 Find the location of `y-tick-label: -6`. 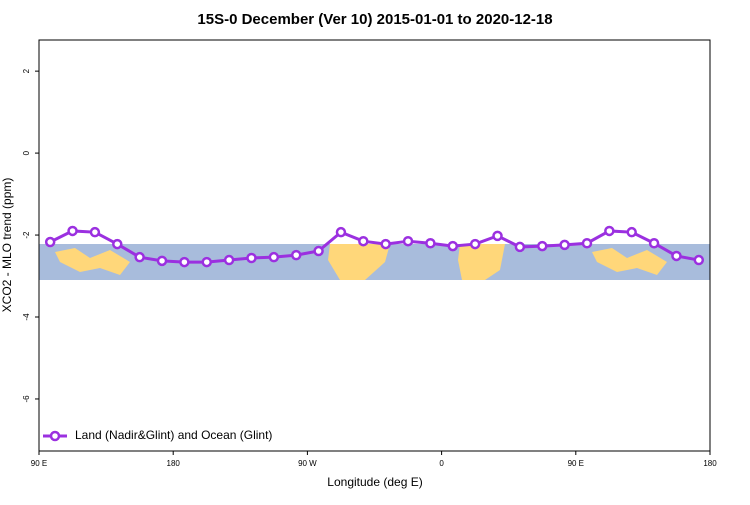

y-tick-label: -6 is located at coordinates (26, 399).